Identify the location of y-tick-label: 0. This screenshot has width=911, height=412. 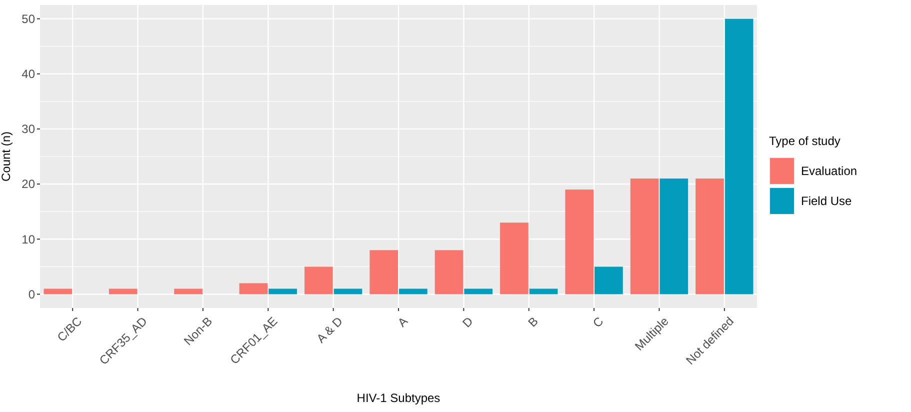
(32, 294).